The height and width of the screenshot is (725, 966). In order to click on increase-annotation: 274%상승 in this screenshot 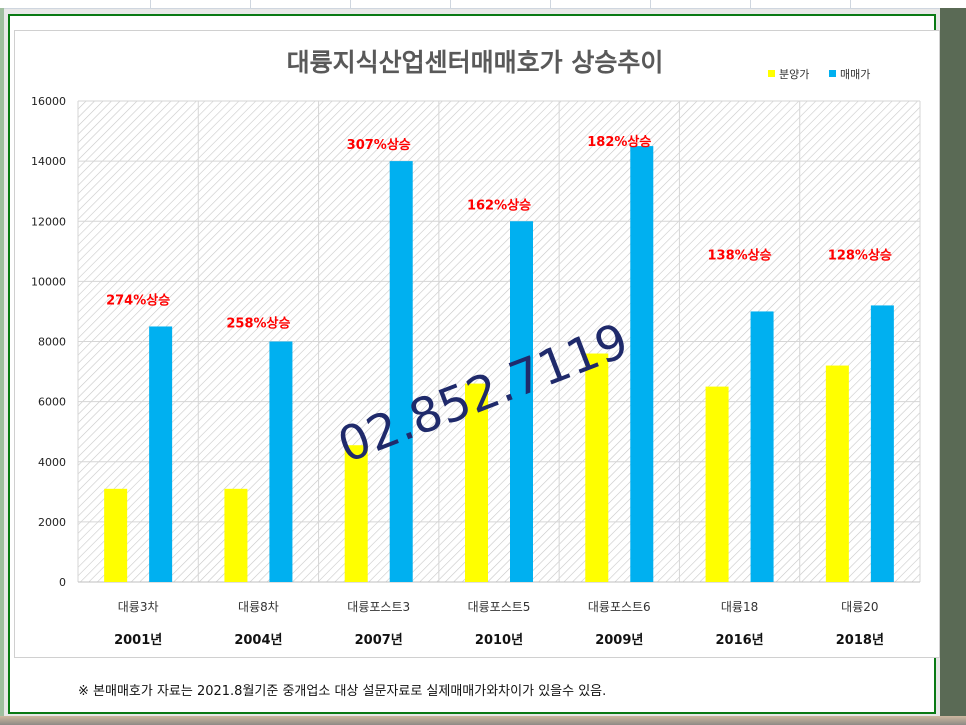, I will do `click(138, 300)`.